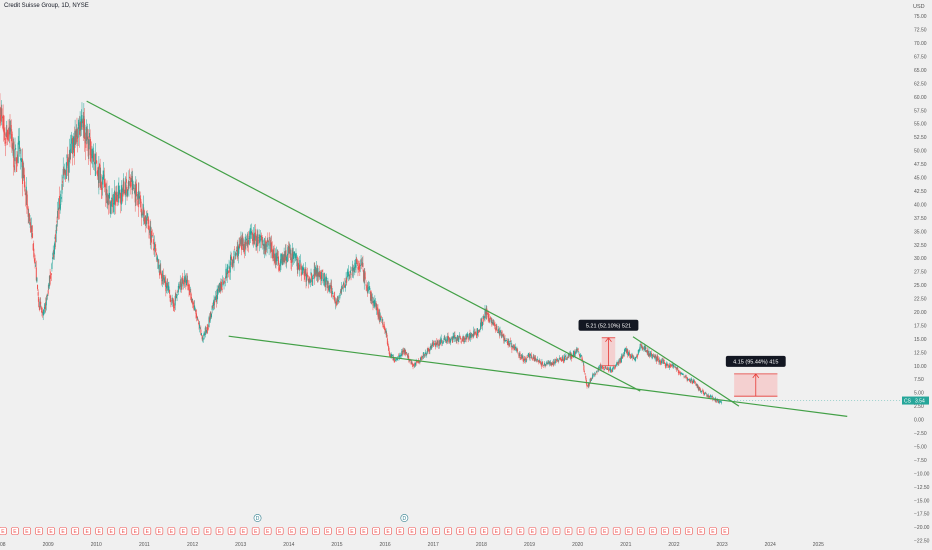 The image size is (932, 550). Describe the element at coordinates (577, 545) in the screenshot. I see `x-tick-label: 2020` at that location.